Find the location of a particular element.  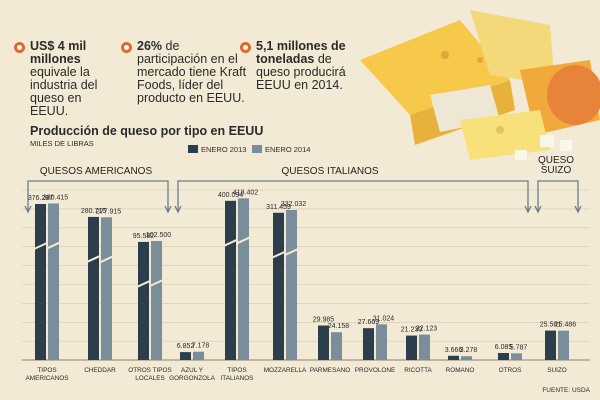

legend-swatch-2013 is located at coordinates (193, 149).